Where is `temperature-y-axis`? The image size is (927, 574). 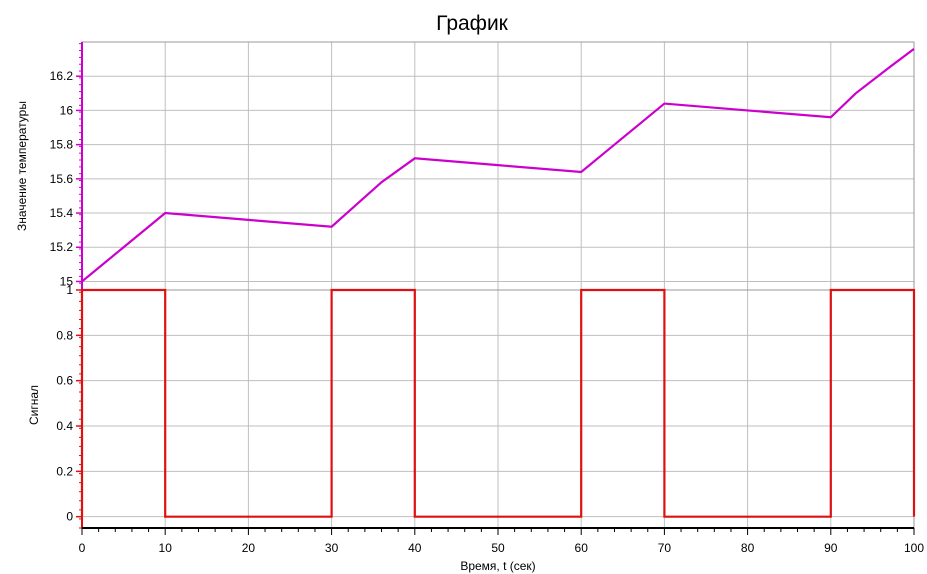 temperature-y-axis is located at coordinates (79, 166).